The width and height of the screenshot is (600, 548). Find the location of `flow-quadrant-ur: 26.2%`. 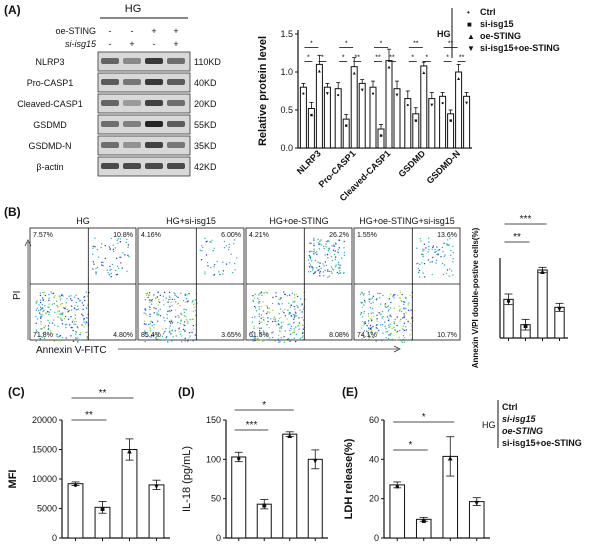

flow-quadrant-ur: 26.2% is located at coordinates (339, 235).